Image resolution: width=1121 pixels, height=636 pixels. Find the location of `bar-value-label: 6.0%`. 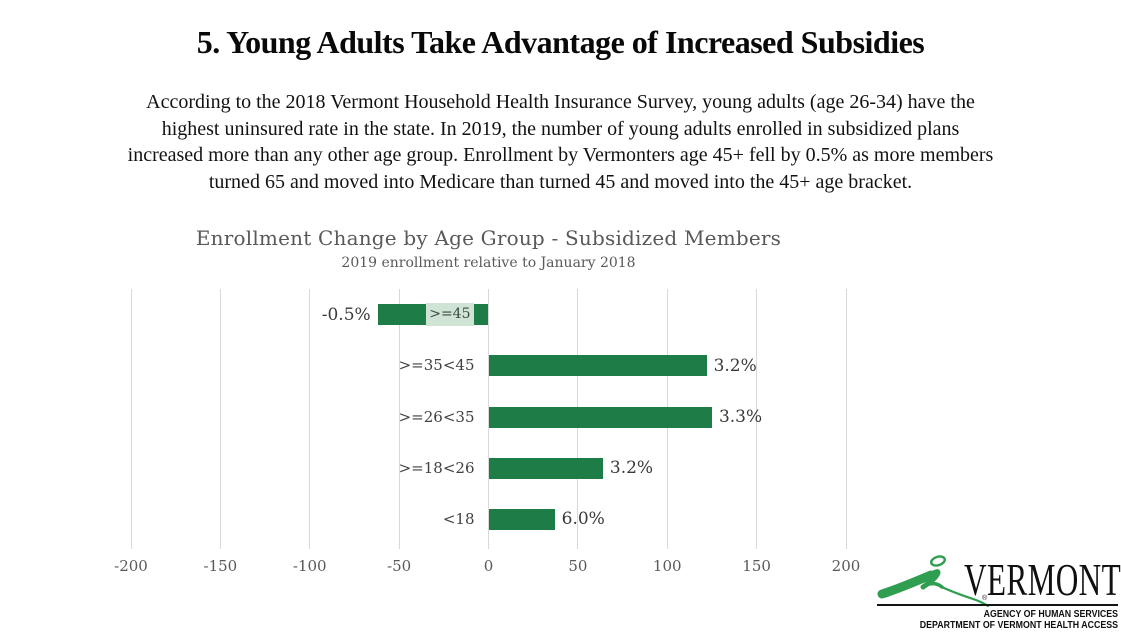

bar-value-label: 6.0% is located at coordinates (583, 519).